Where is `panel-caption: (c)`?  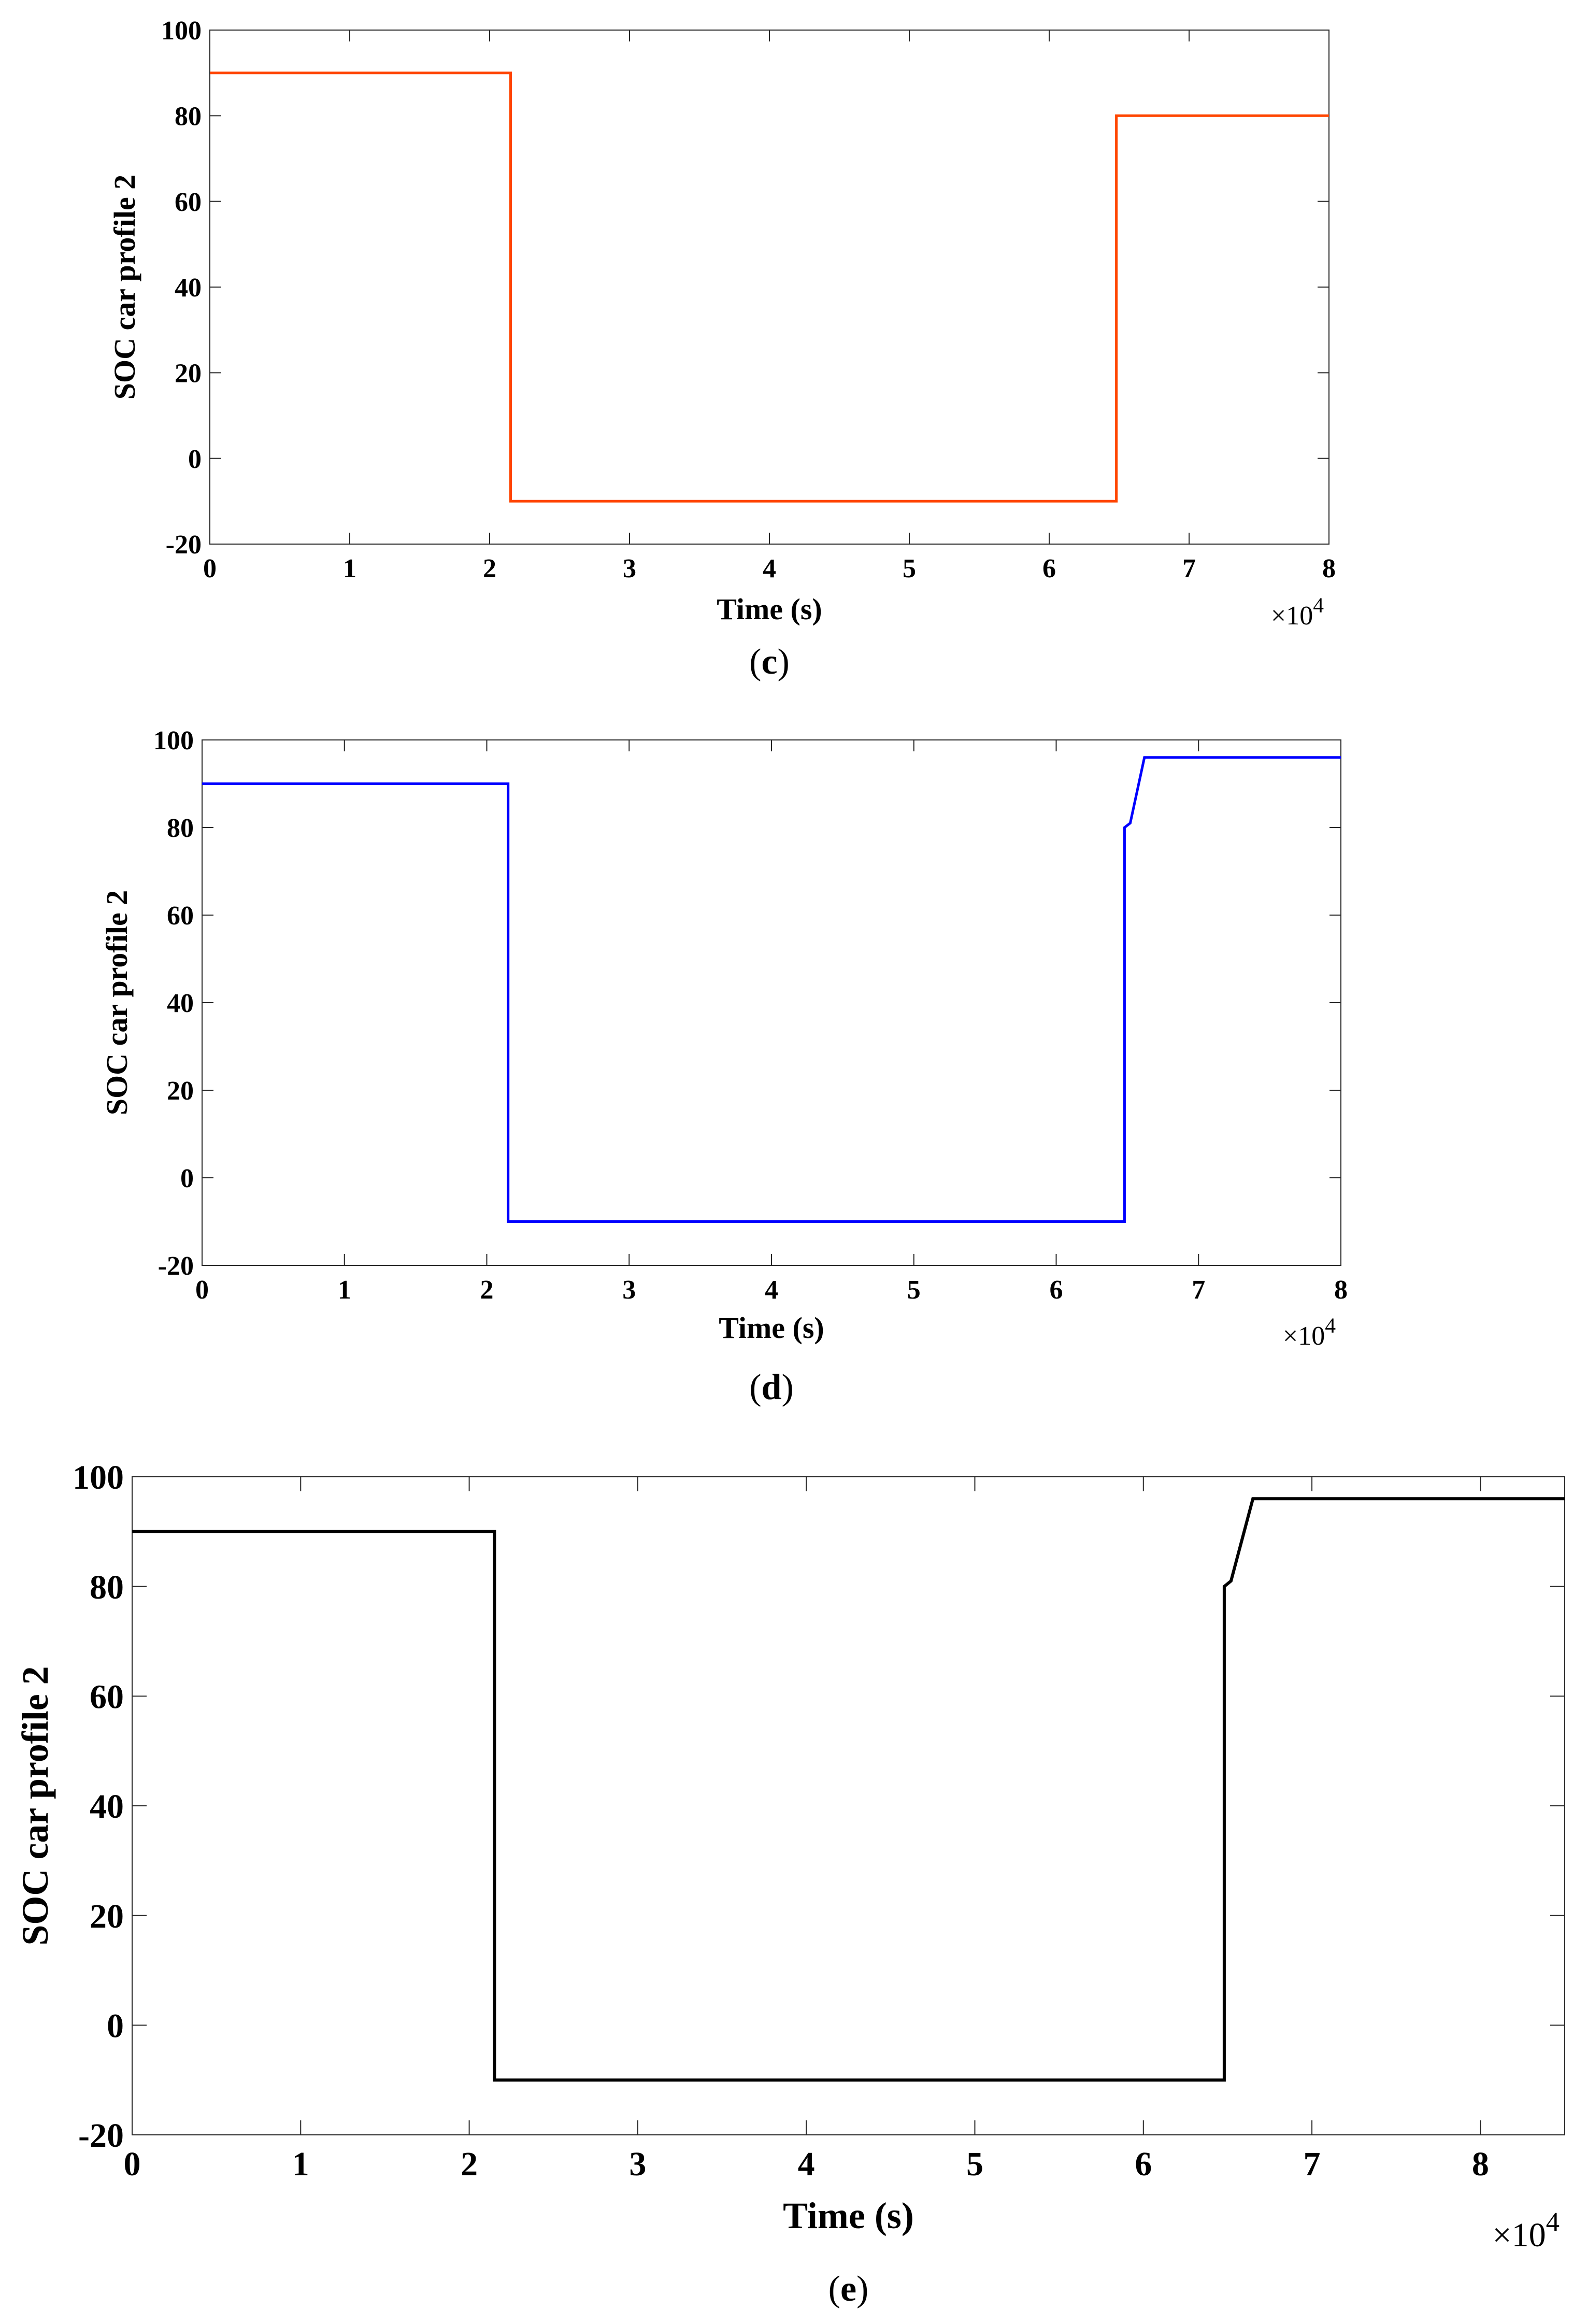 panel-caption: (c) is located at coordinates (769, 662).